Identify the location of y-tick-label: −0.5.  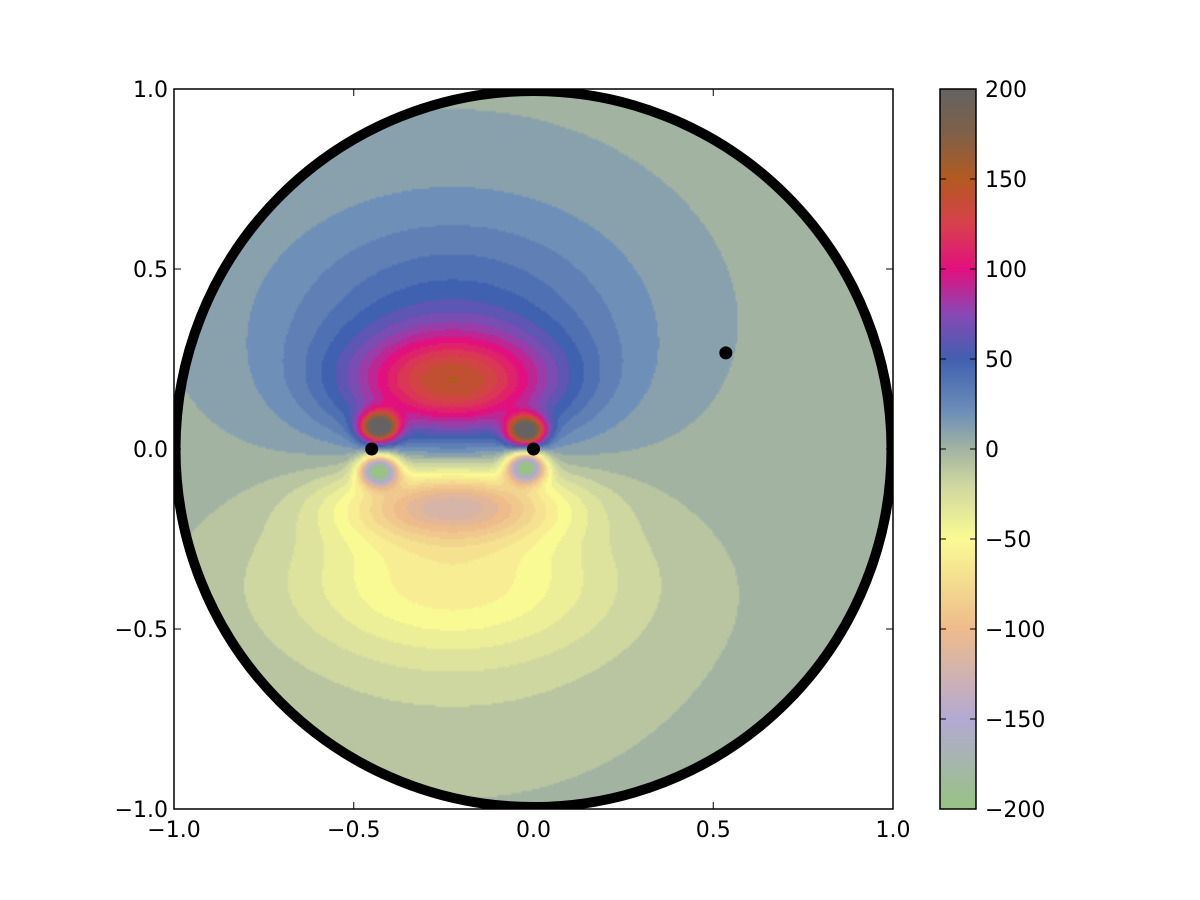
(141, 630).